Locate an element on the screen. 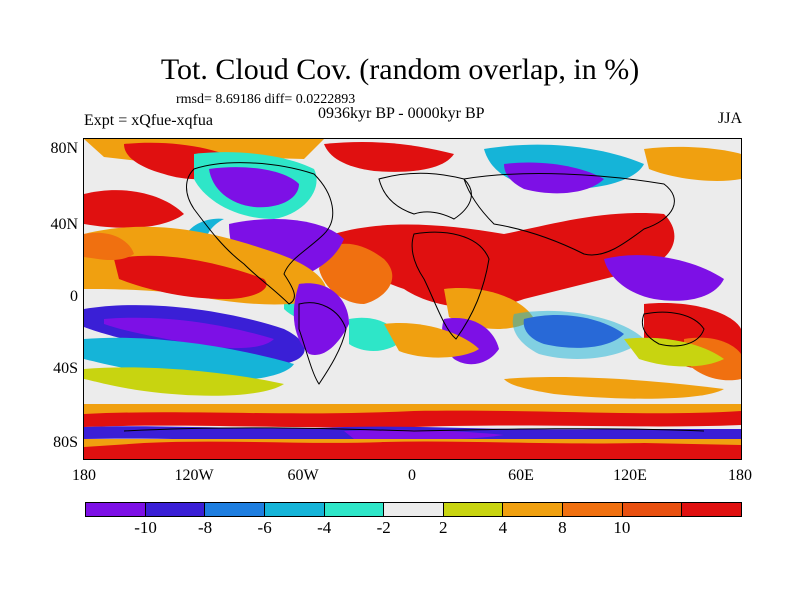  colorbar-label: -2 is located at coordinates (383, 527).